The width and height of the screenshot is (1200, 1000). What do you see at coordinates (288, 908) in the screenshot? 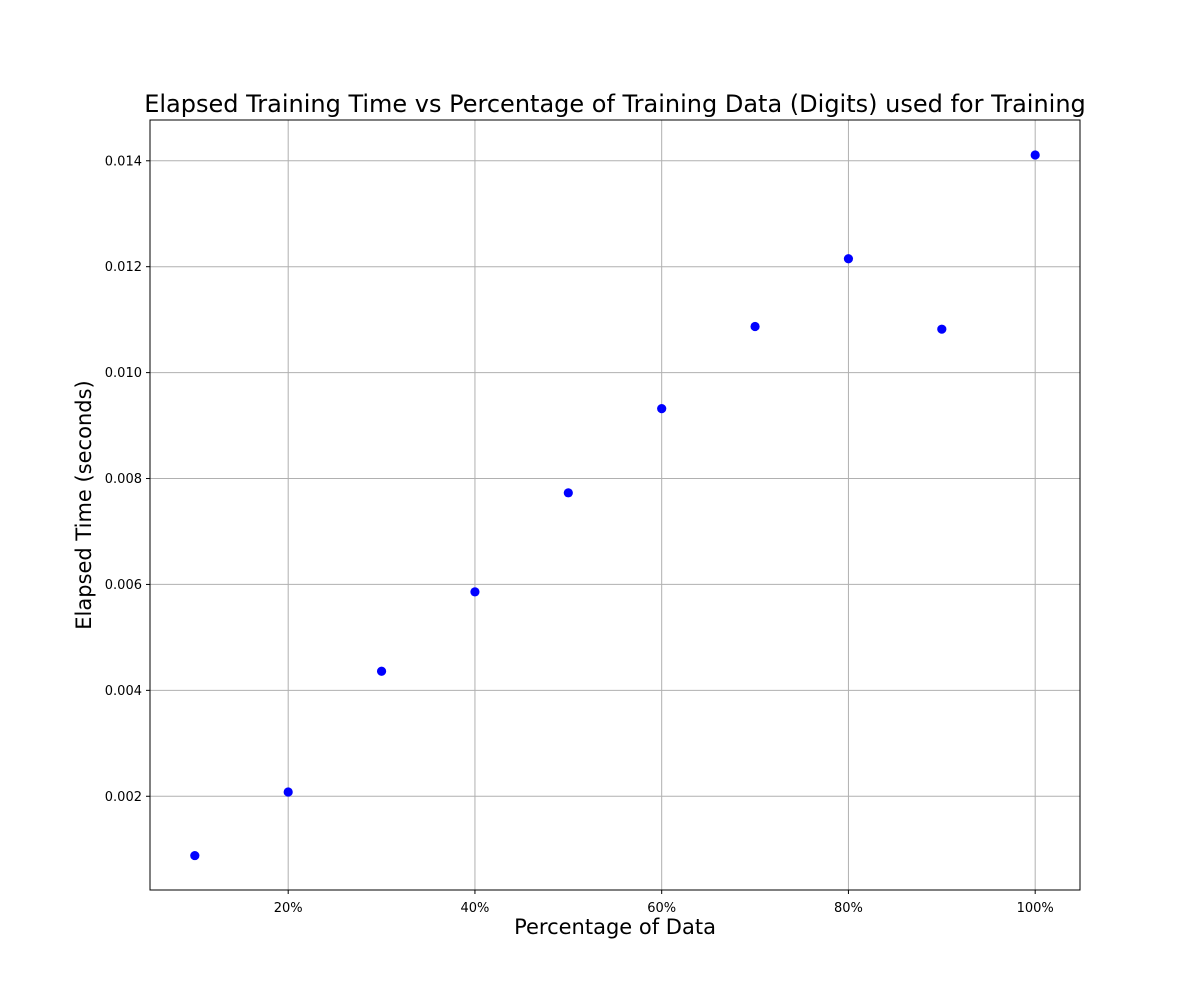
I see `x-tick-label: 20%` at bounding box center [288, 908].